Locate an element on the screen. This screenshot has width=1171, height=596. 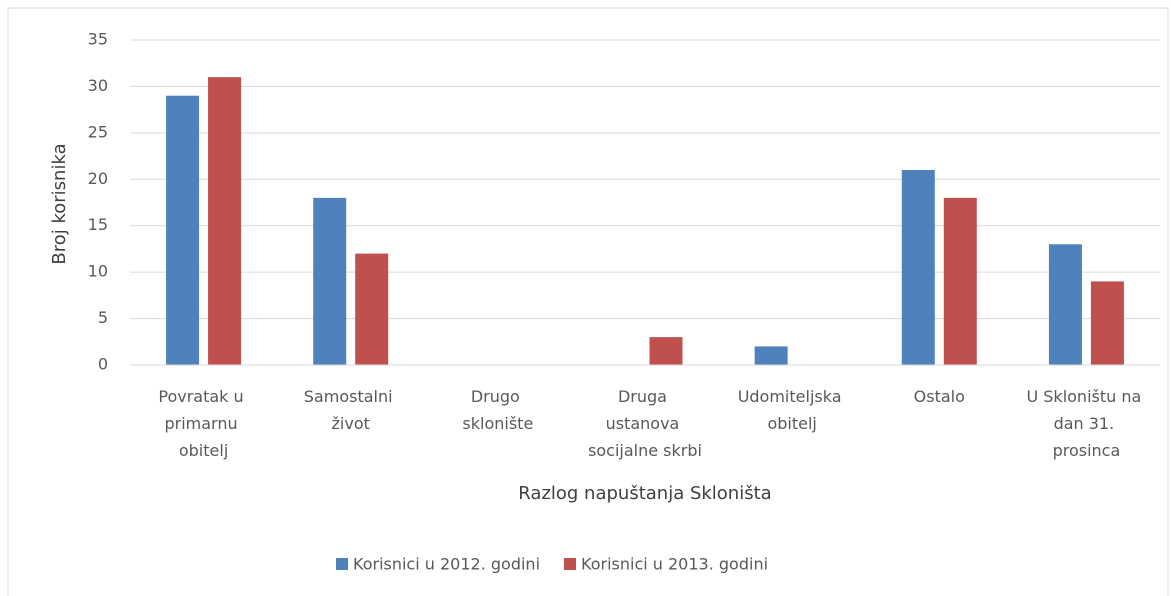
y-tick-label: 5 is located at coordinates (103, 317).